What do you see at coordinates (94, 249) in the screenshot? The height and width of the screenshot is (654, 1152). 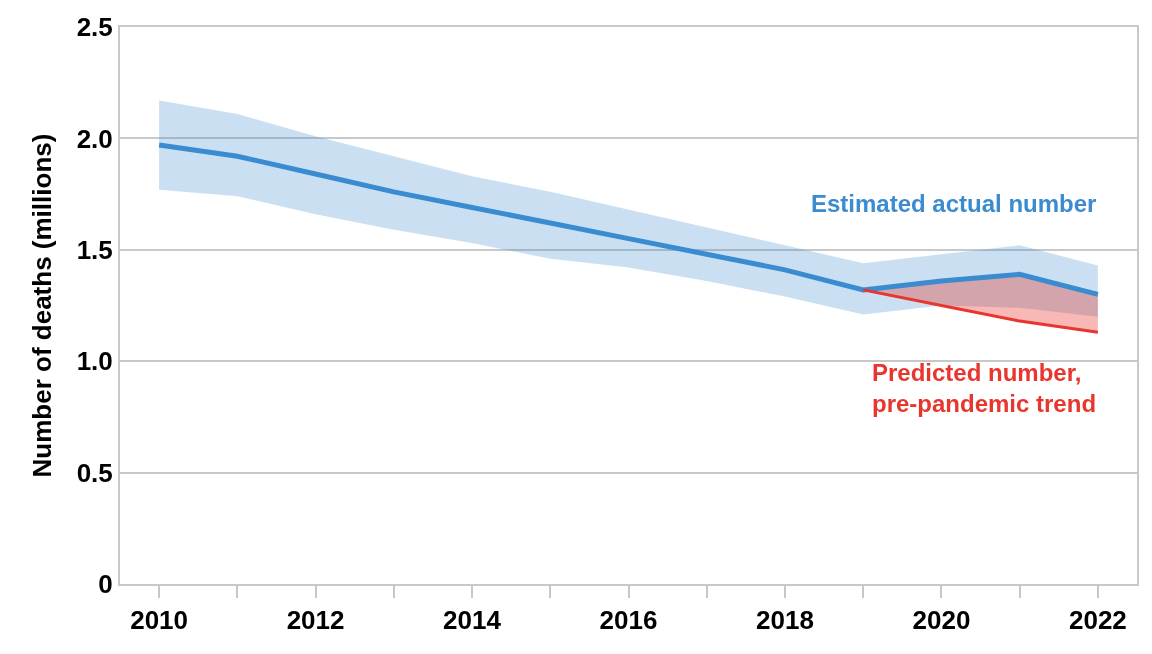 I see `y-tick-label: 1.5` at bounding box center [94, 249].